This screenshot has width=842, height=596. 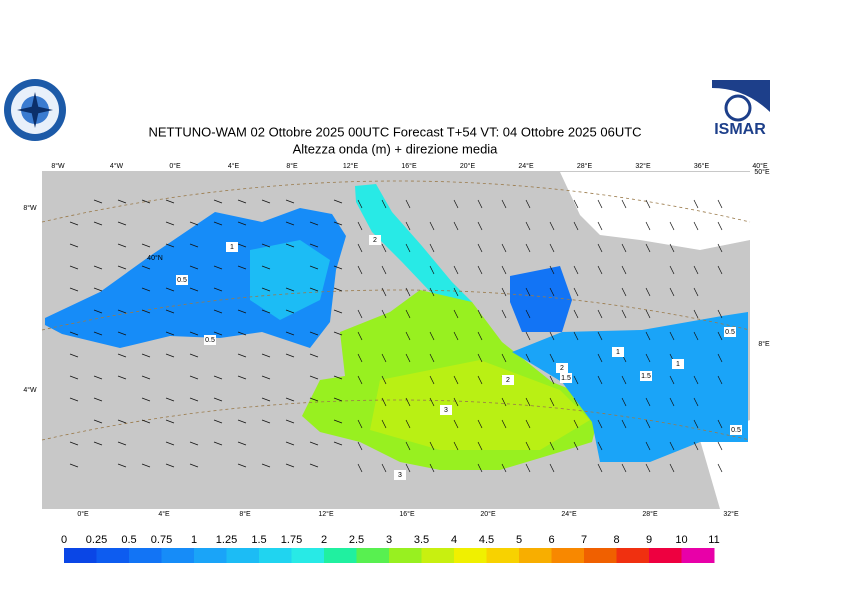 I want to click on bottom-label: 8°E, so click(x=245, y=514).